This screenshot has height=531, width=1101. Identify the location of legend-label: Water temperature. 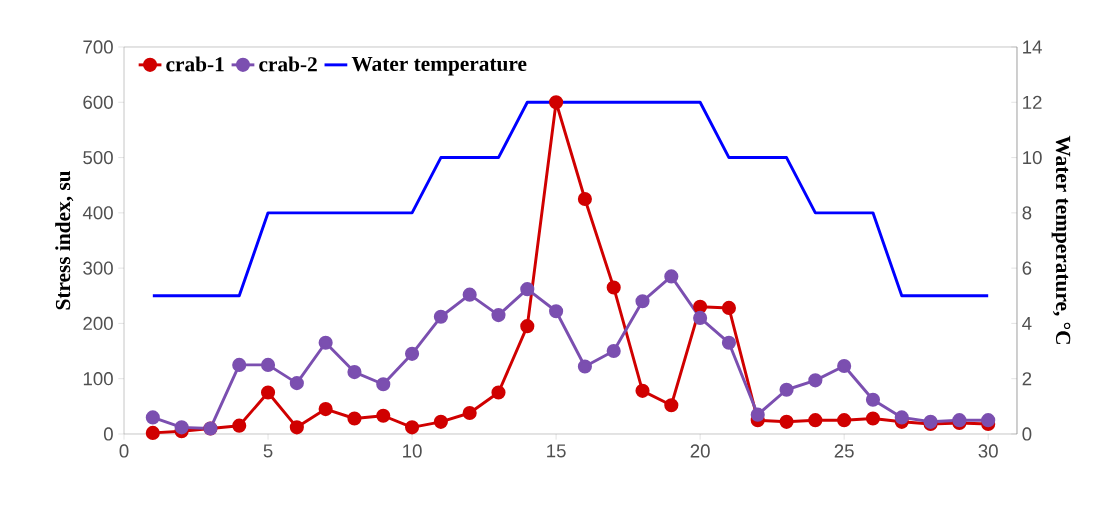
(439, 66).